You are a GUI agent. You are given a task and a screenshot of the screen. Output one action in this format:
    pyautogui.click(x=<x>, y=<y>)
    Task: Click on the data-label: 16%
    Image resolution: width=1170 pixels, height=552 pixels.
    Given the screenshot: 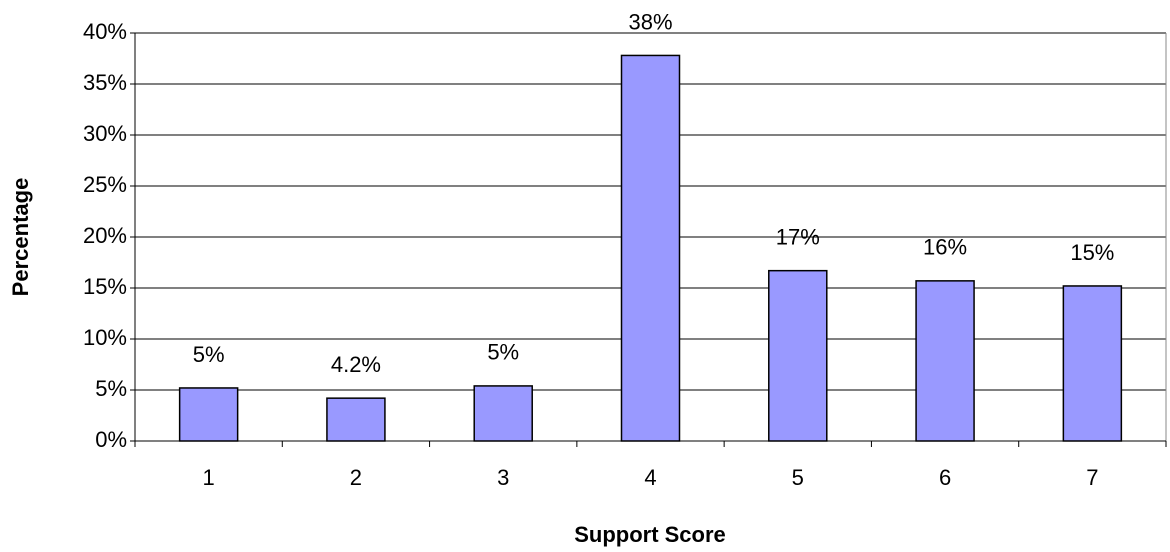 What is the action you would take?
    pyautogui.click(x=945, y=247)
    